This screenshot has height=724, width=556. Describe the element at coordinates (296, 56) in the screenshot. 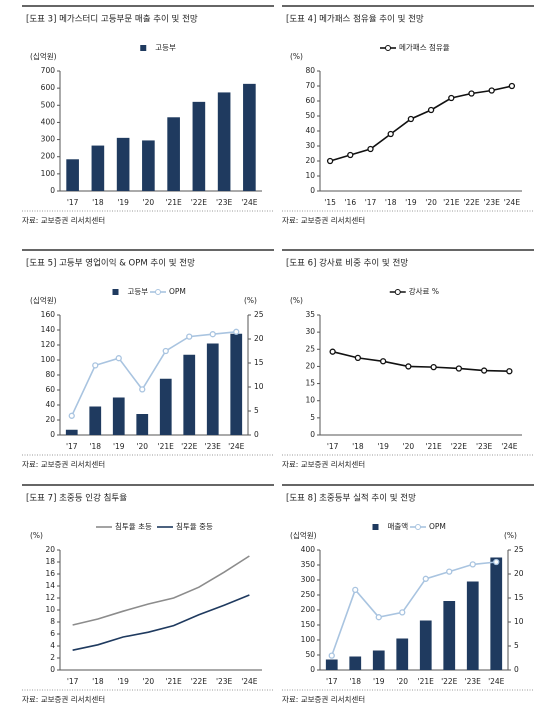

I see `y-axis-label: (%)` at that location.